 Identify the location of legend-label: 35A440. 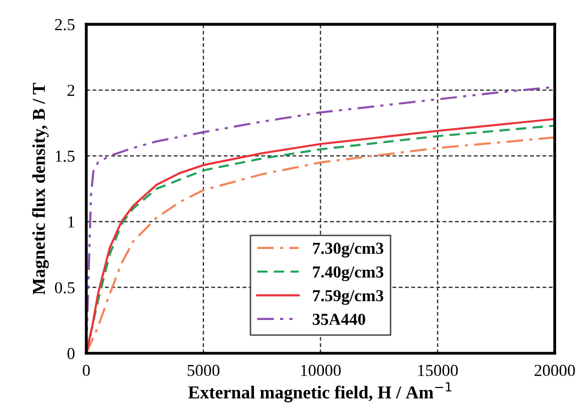
(339, 319).